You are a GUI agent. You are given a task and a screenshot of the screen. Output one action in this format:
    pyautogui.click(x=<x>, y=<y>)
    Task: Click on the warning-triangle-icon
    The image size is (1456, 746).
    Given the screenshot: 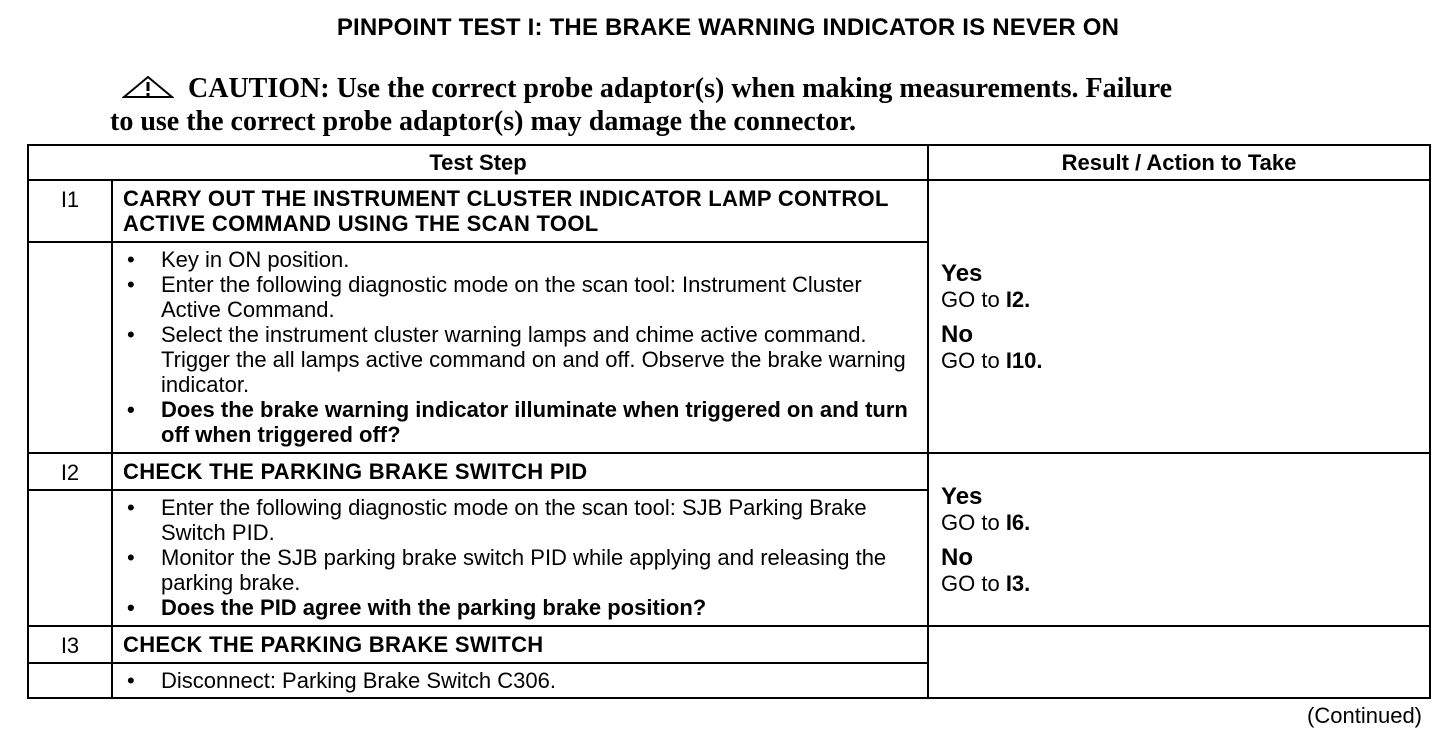 What is the action you would take?
    pyautogui.click(x=148, y=90)
    